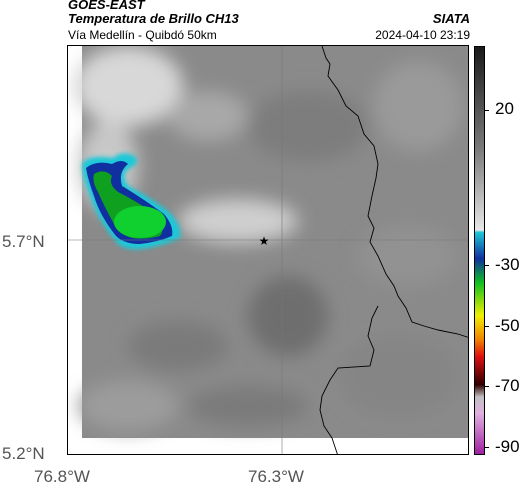  What do you see at coordinates (507, 325) in the screenshot?
I see `colorbar-label: -50` at bounding box center [507, 325].